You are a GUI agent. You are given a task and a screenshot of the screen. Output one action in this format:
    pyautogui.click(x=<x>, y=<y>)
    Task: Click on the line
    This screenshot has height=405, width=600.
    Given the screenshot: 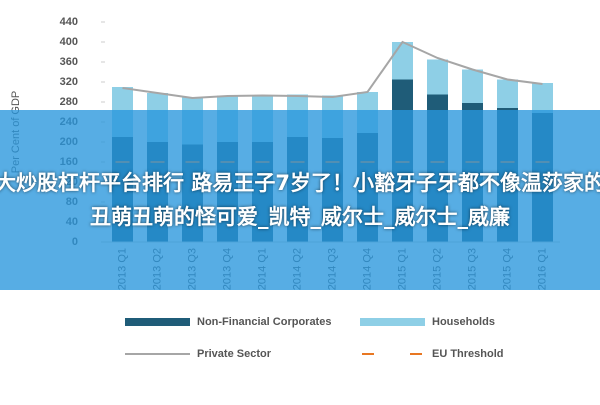 What is the action you would take?
    pyautogui.click(x=332, y=70)
    